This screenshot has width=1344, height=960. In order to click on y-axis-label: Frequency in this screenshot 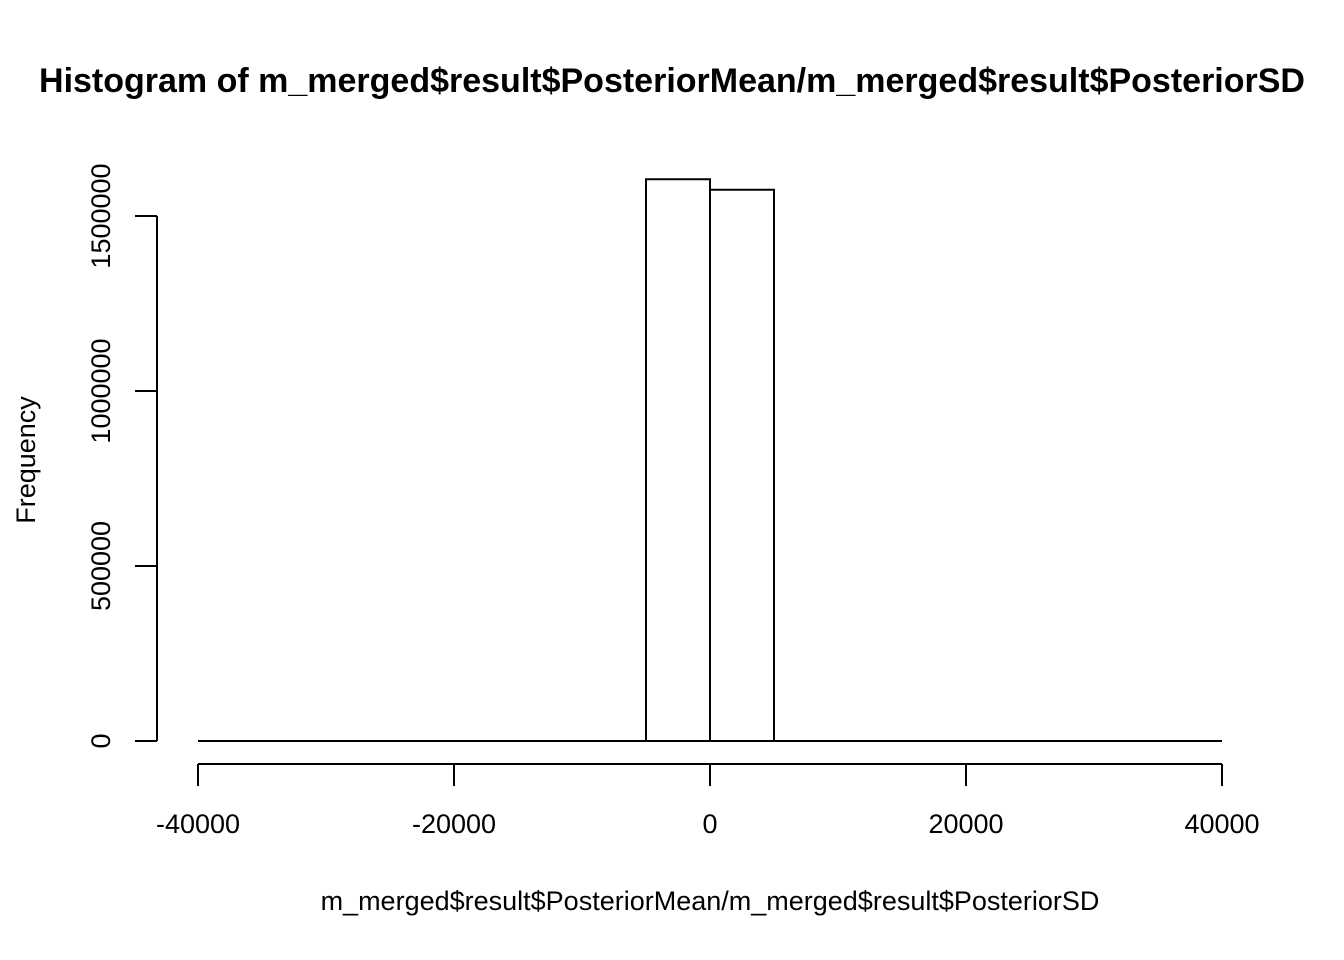, I will do `click(26, 460)`.